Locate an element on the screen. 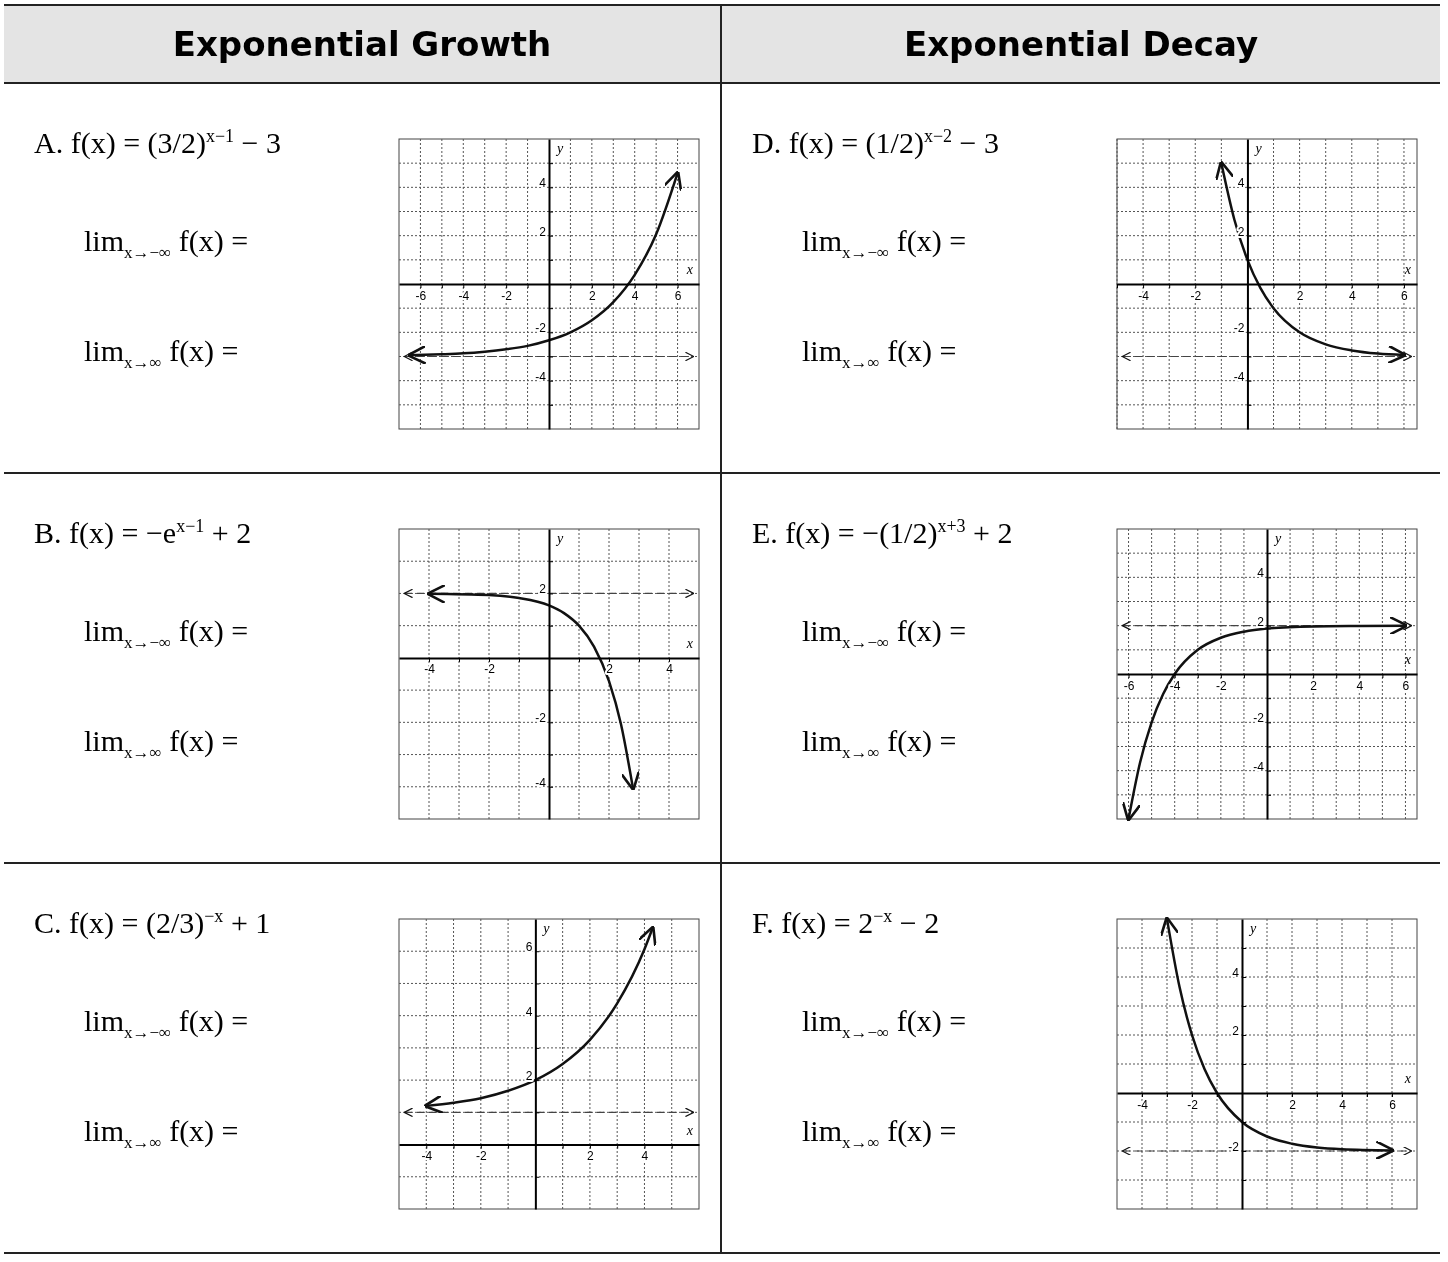 The image size is (1448, 1262). y-tick-label: 6 is located at coordinates (529, 947).